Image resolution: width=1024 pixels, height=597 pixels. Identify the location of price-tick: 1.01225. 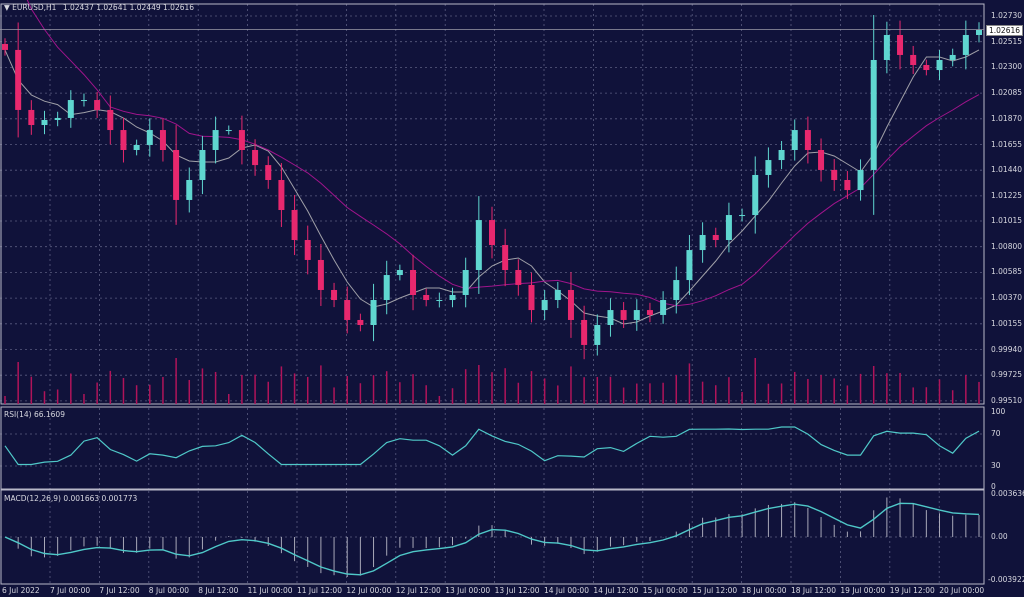
(1007, 195).